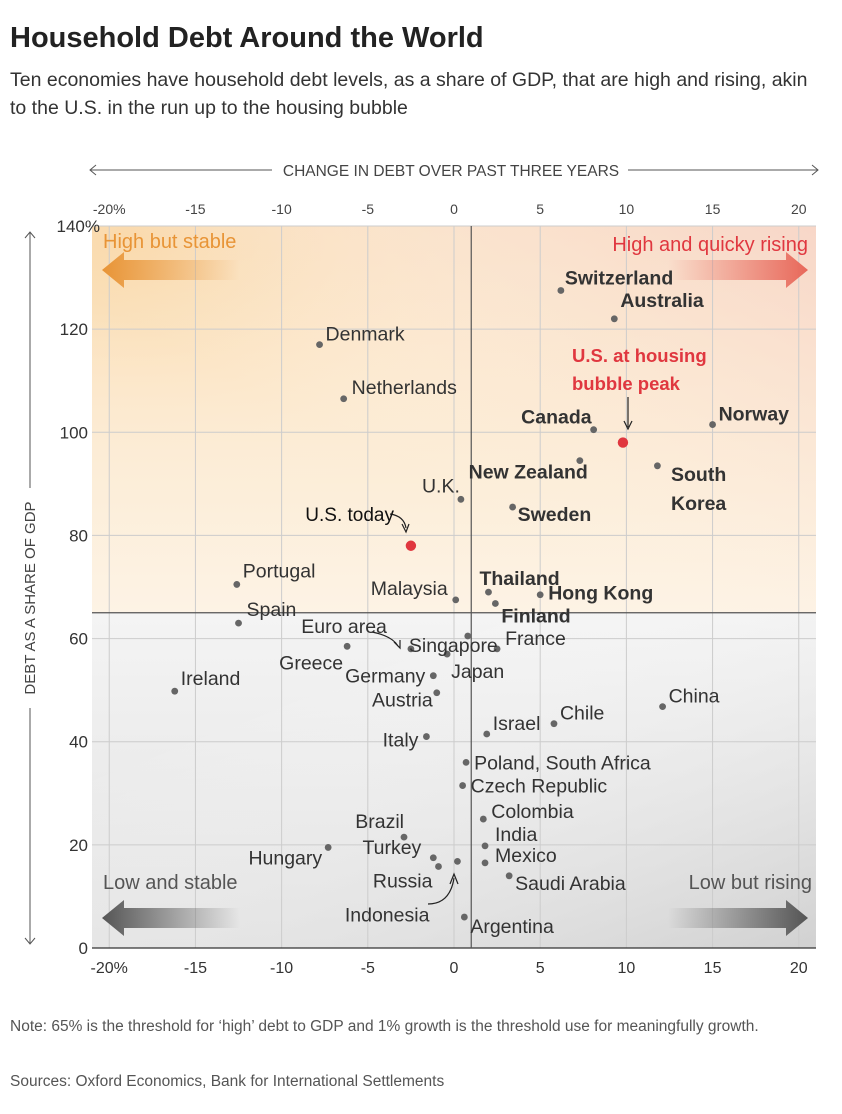  Describe the element at coordinates (451, 171) in the screenshot. I see `x-axis-title: CHANGE IN DEBT OVER PAST THREE YEARS` at that location.